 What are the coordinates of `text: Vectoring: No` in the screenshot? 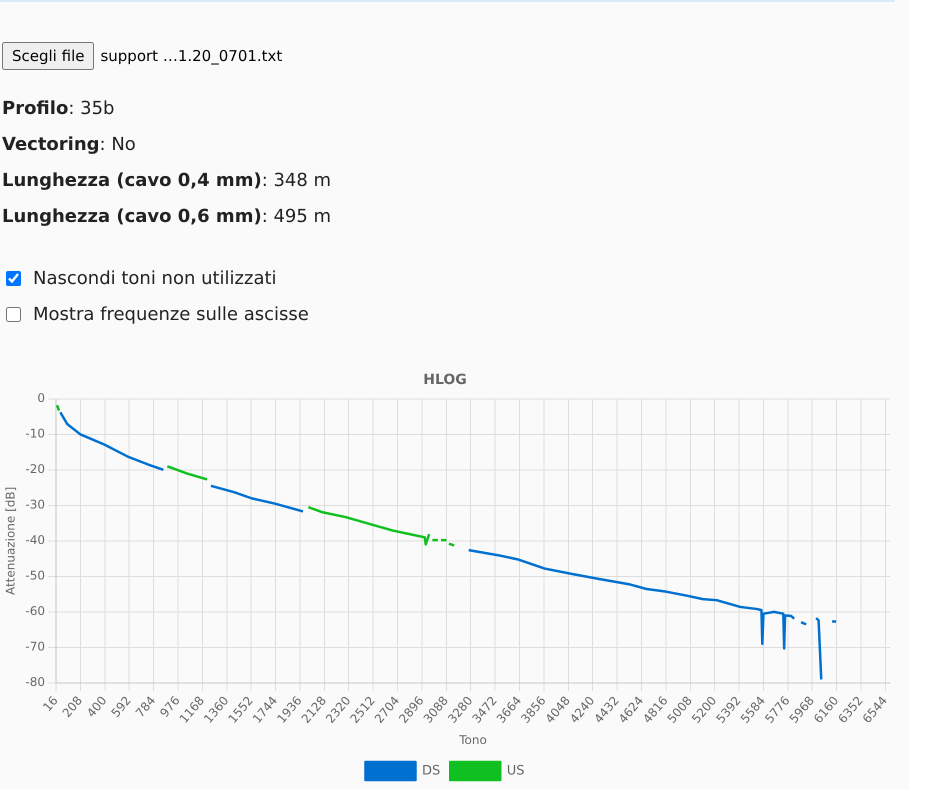 It's located at (69, 145).